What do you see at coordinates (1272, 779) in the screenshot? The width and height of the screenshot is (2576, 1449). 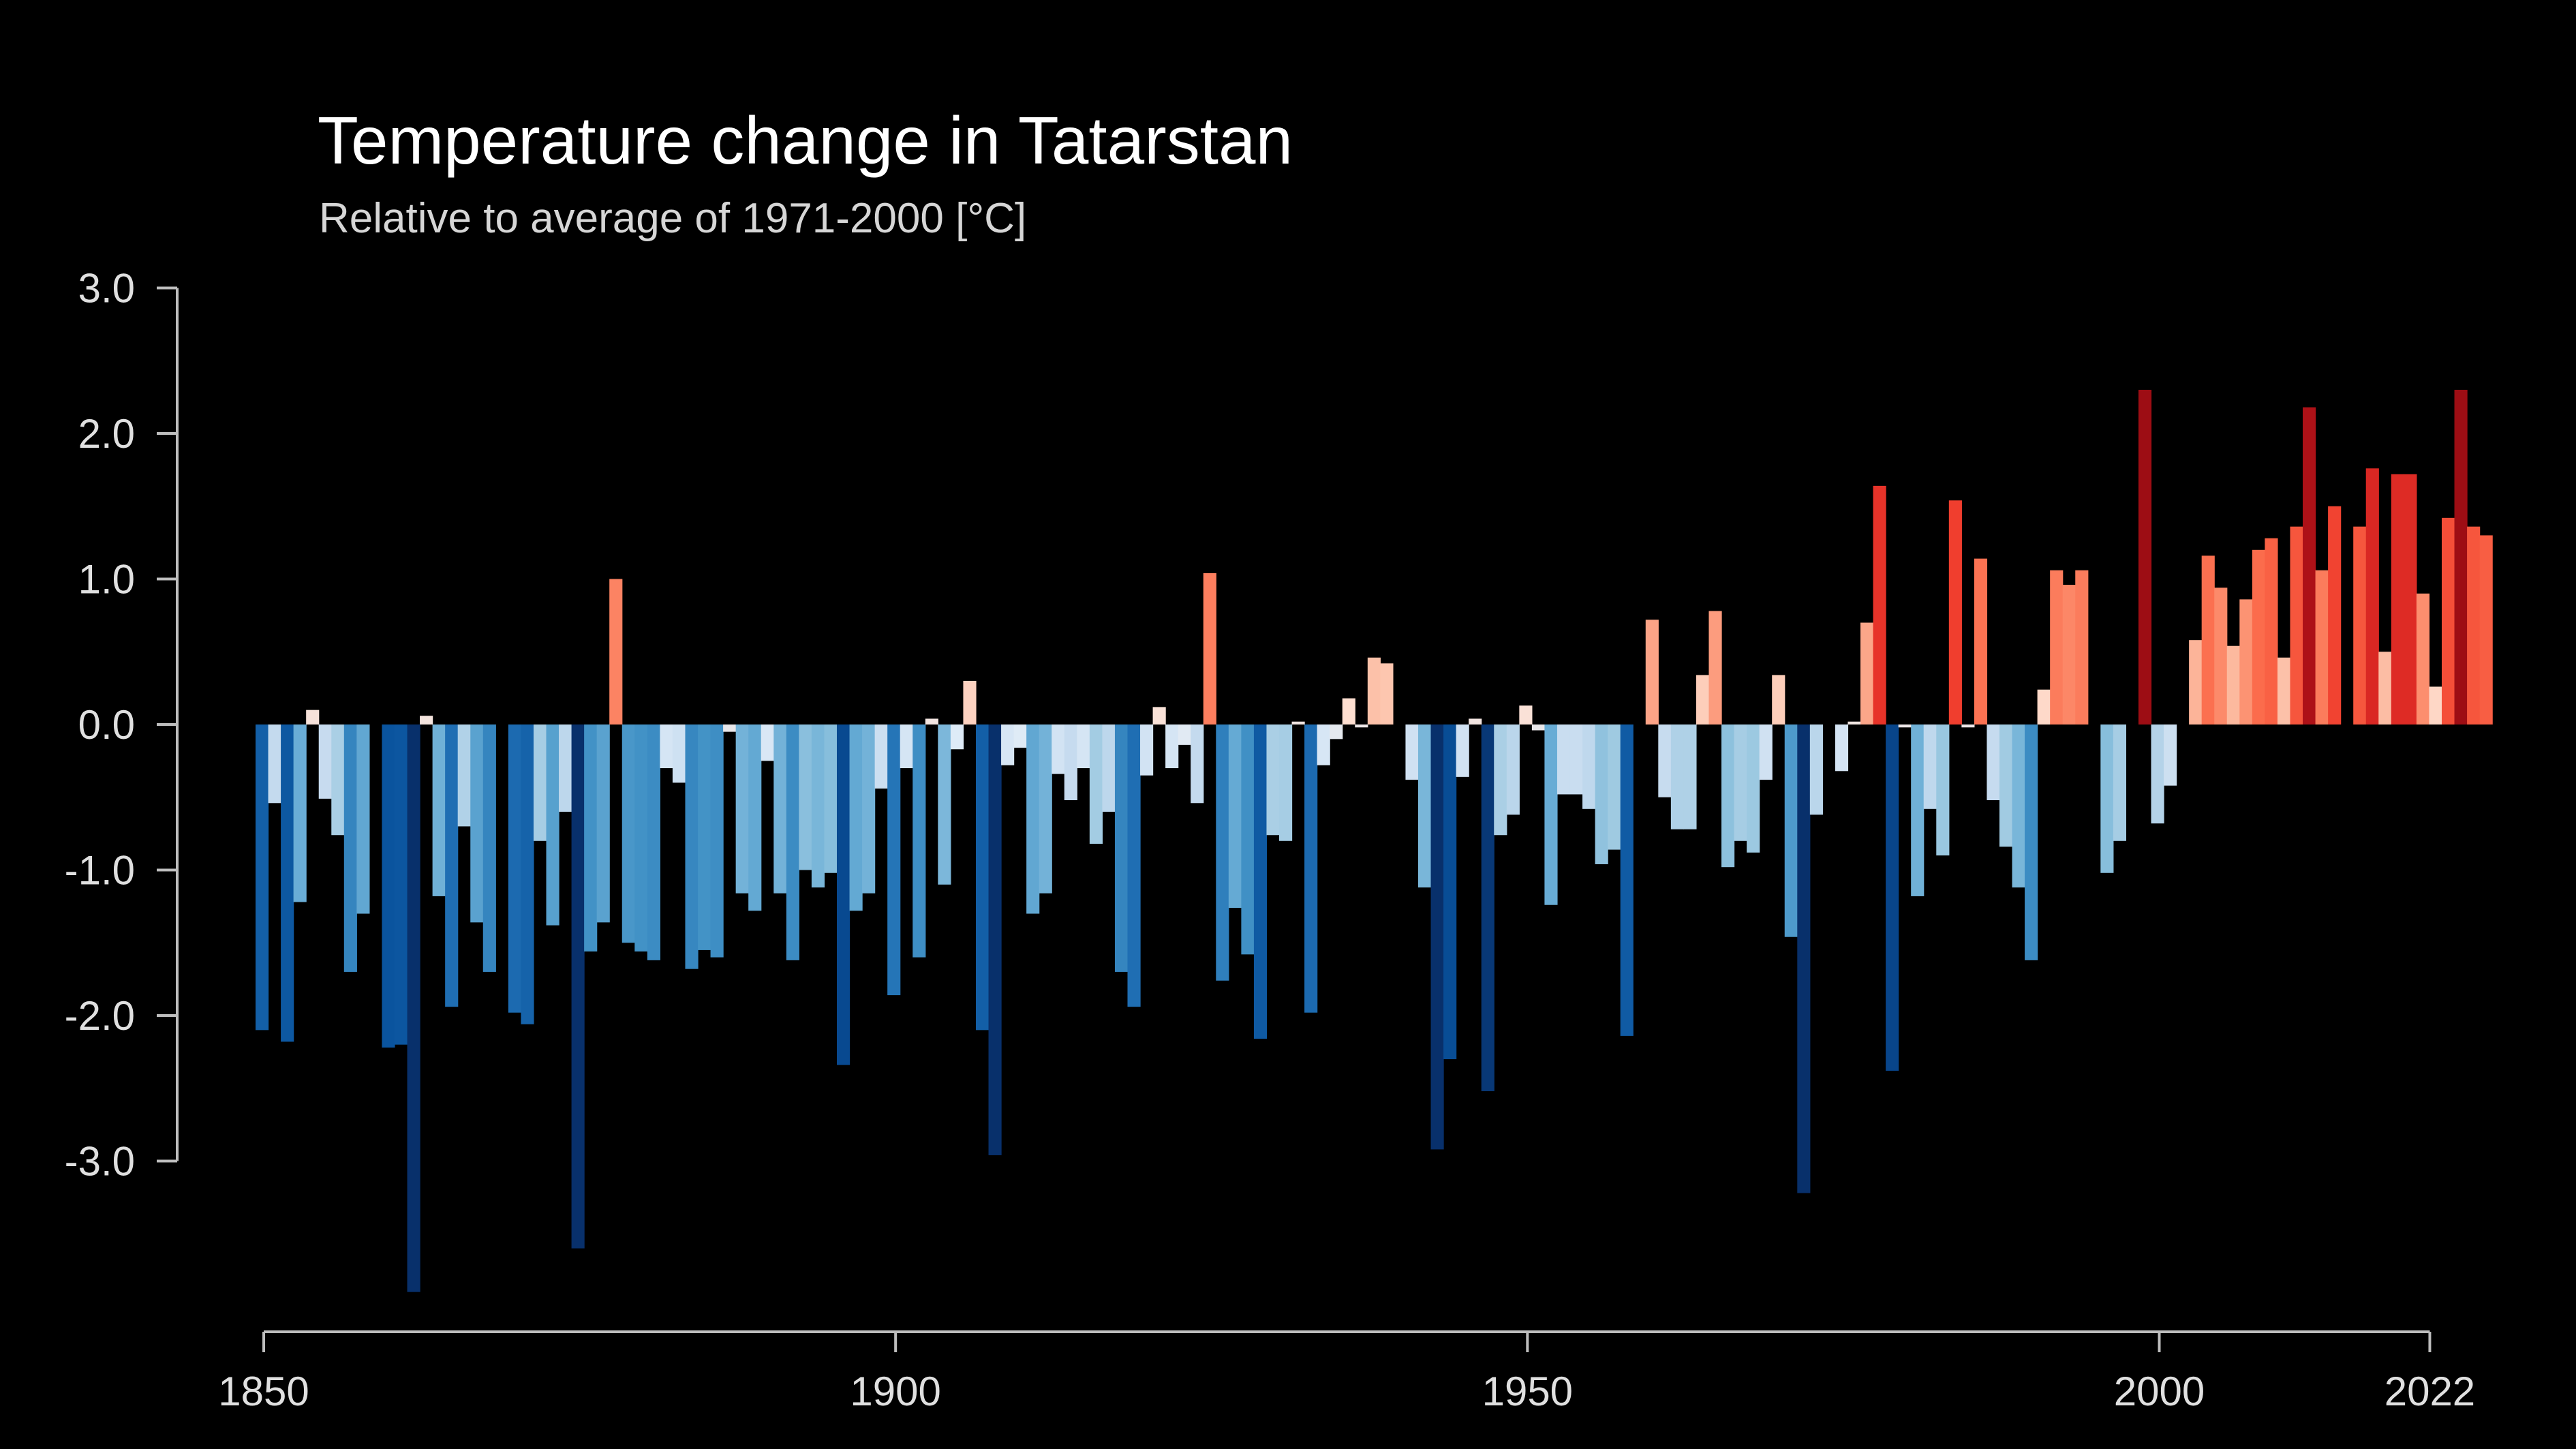 I see `bar-1930` at bounding box center [1272, 779].